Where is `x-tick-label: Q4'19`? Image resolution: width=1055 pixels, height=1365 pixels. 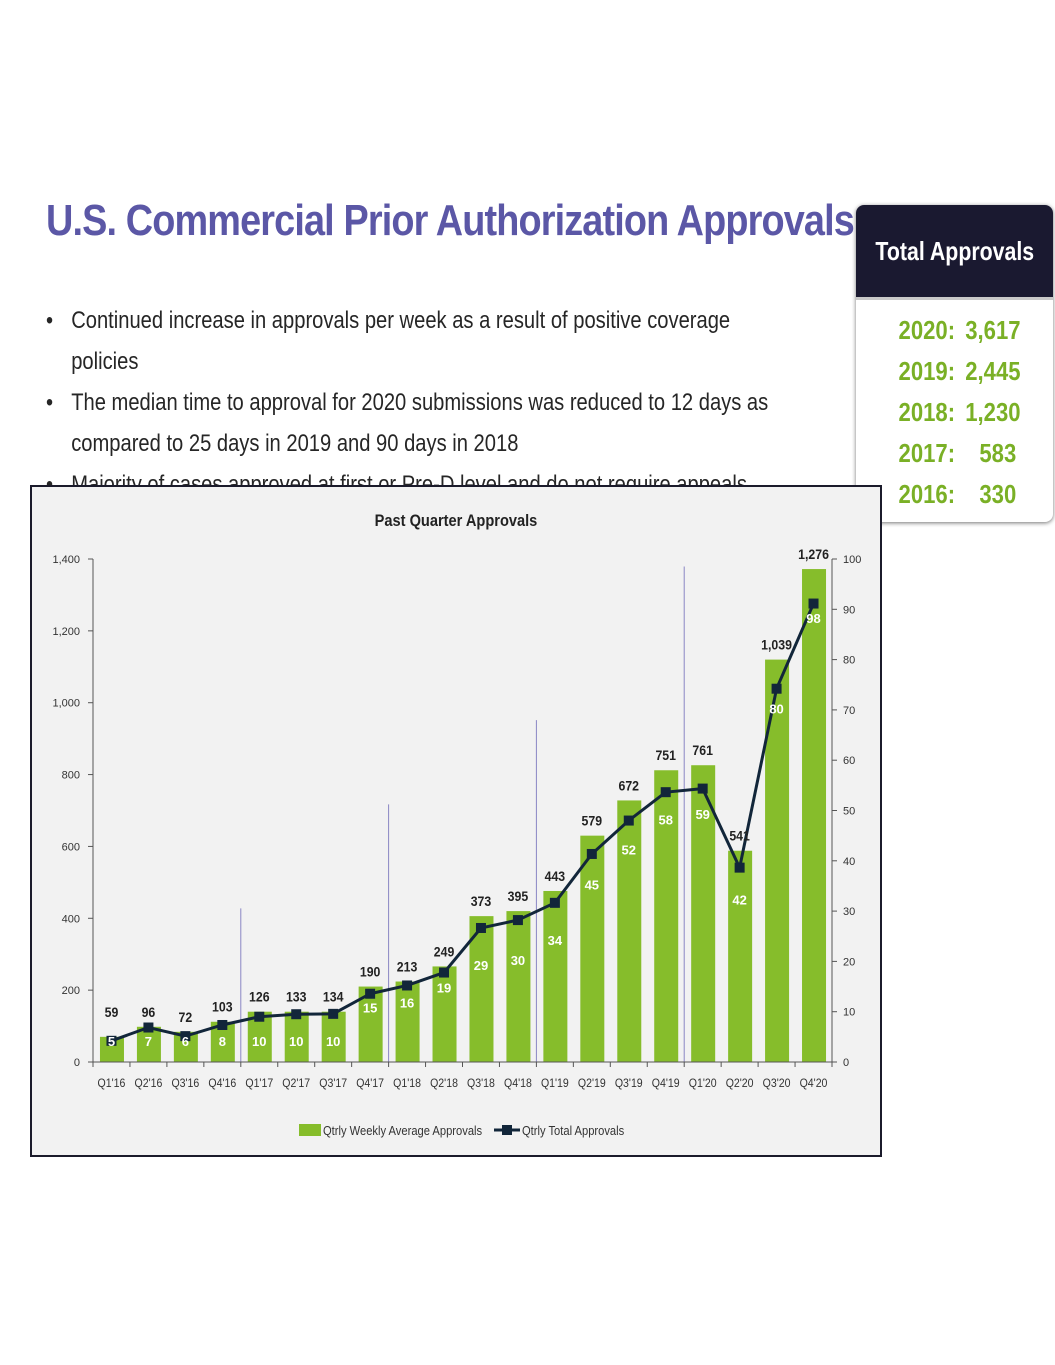
x-tick-label: Q4'19 is located at coordinates (666, 1083).